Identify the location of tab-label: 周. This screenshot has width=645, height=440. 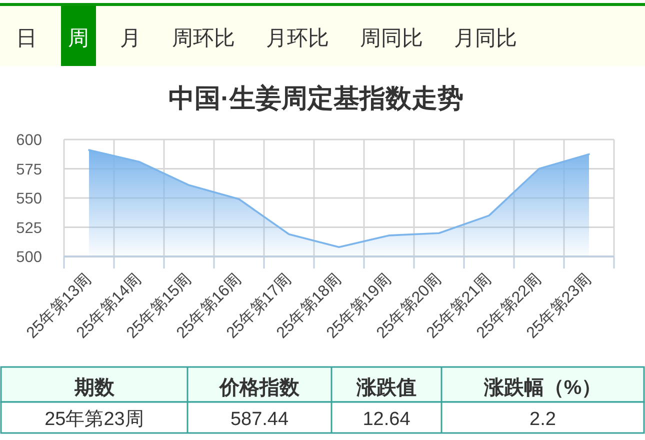
(78, 38).